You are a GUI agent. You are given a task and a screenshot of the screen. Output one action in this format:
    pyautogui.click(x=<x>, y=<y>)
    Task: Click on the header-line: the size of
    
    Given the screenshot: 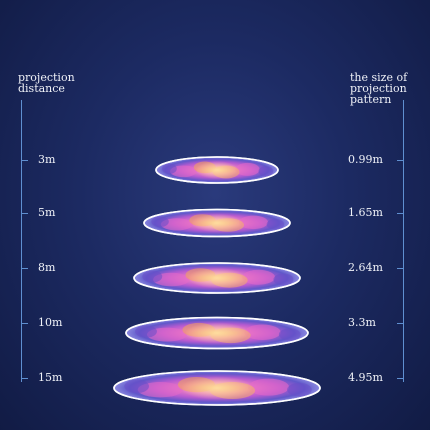 What is the action you would take?
    pyautogui.click(x=379, y=77)
    